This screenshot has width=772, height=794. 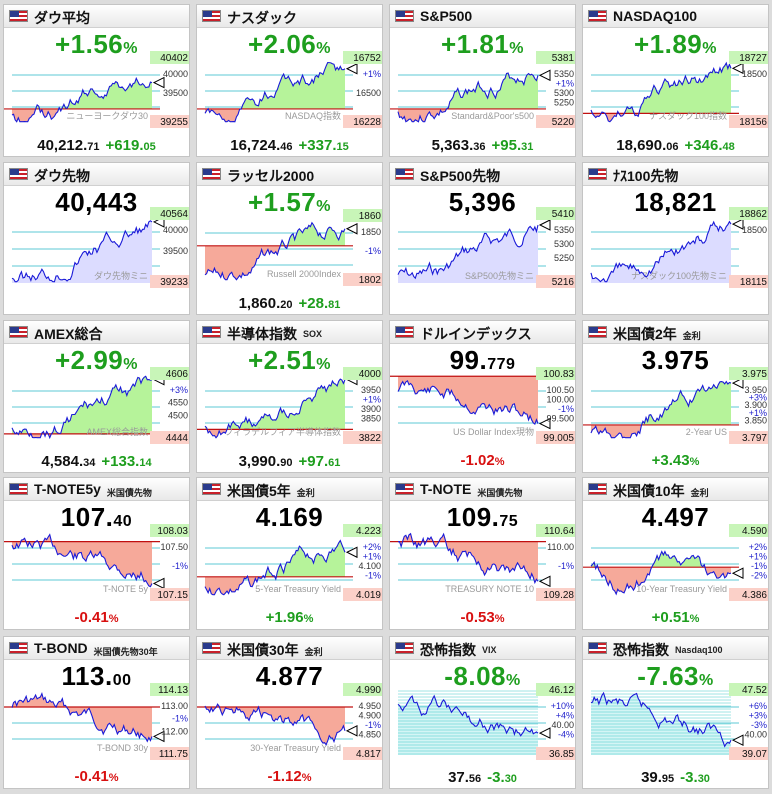 What do you see at coordinates (564, 93) in the screenshot?
I see `axis-tick-label: 5300` at bounding box center [564, 93].